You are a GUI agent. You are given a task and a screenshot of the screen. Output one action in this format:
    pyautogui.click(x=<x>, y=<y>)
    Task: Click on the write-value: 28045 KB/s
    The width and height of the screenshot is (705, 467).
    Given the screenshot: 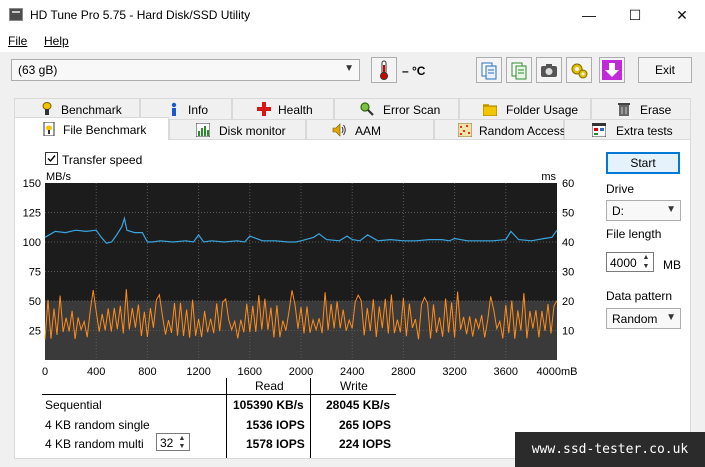 What is the action you would take?
    pyautogui.click(x=358, y=405)
    